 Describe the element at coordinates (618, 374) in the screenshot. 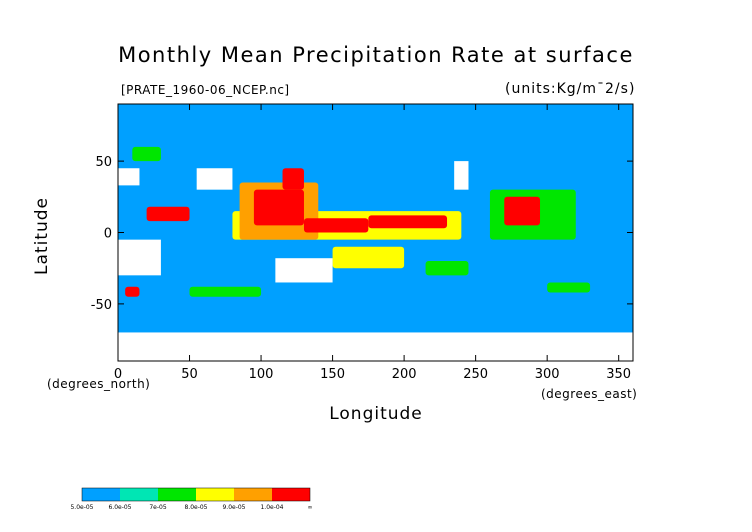

I see `x-tick-label-7: 350` at that location.